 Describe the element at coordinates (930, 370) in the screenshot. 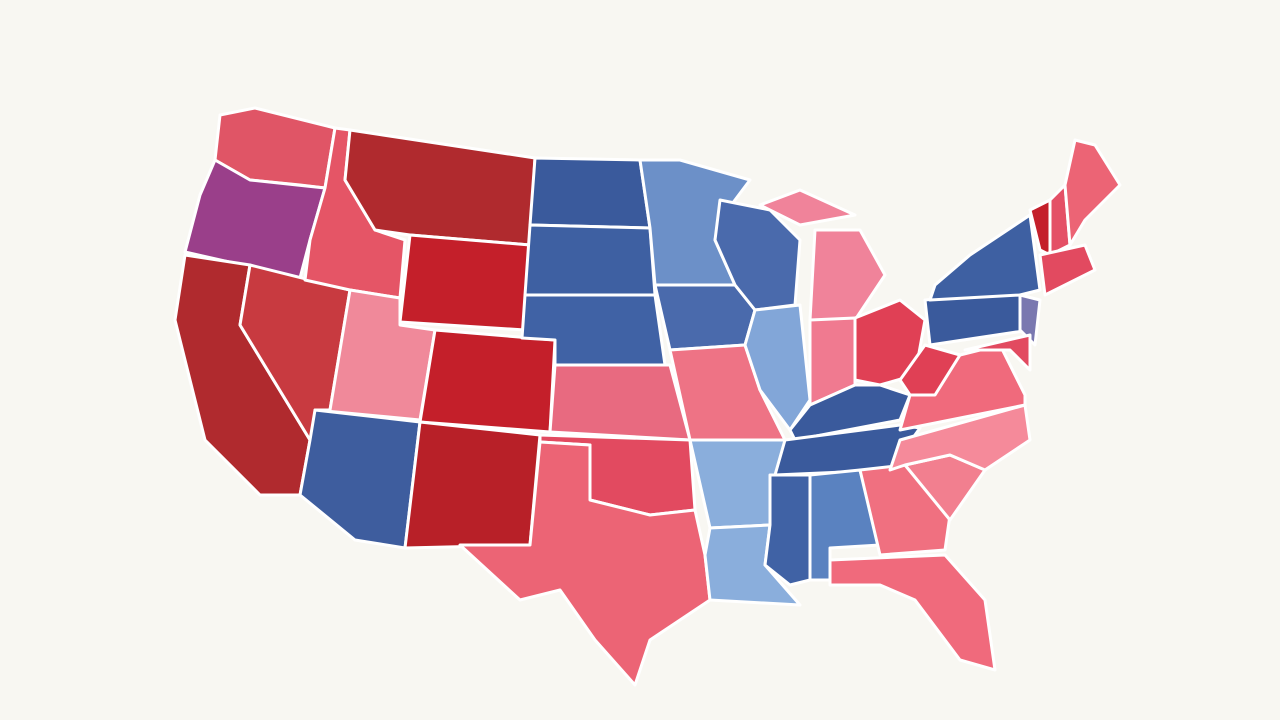

I see `west-virginia` at that location.